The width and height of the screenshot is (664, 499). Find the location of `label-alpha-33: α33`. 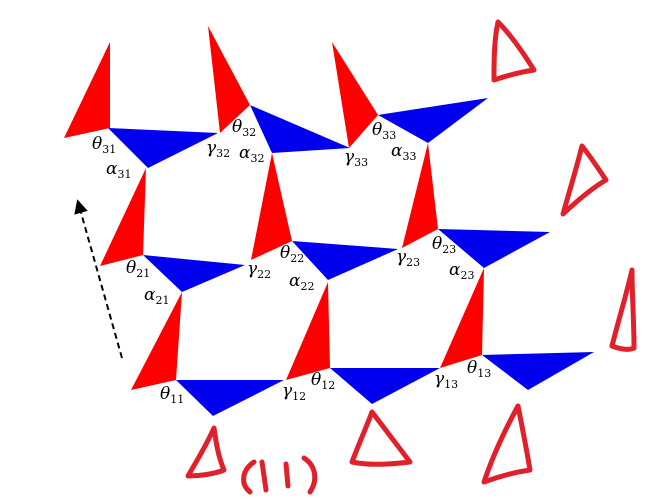

label-alpha-33: α33 is located at coordinates (403, 152).